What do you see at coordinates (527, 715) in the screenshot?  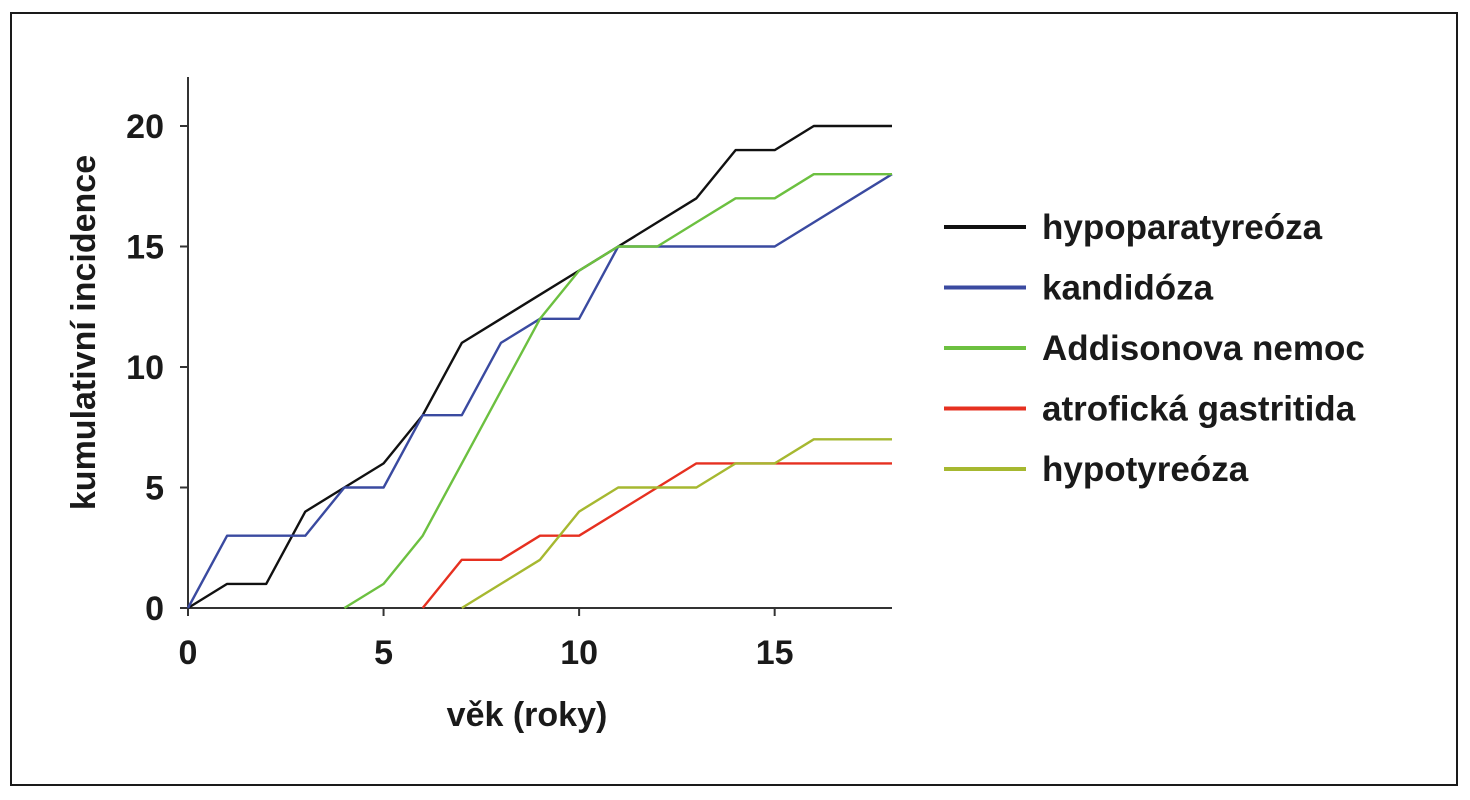 I see `x-axis-title: věk (roky)` at bounding box center [527, 715].